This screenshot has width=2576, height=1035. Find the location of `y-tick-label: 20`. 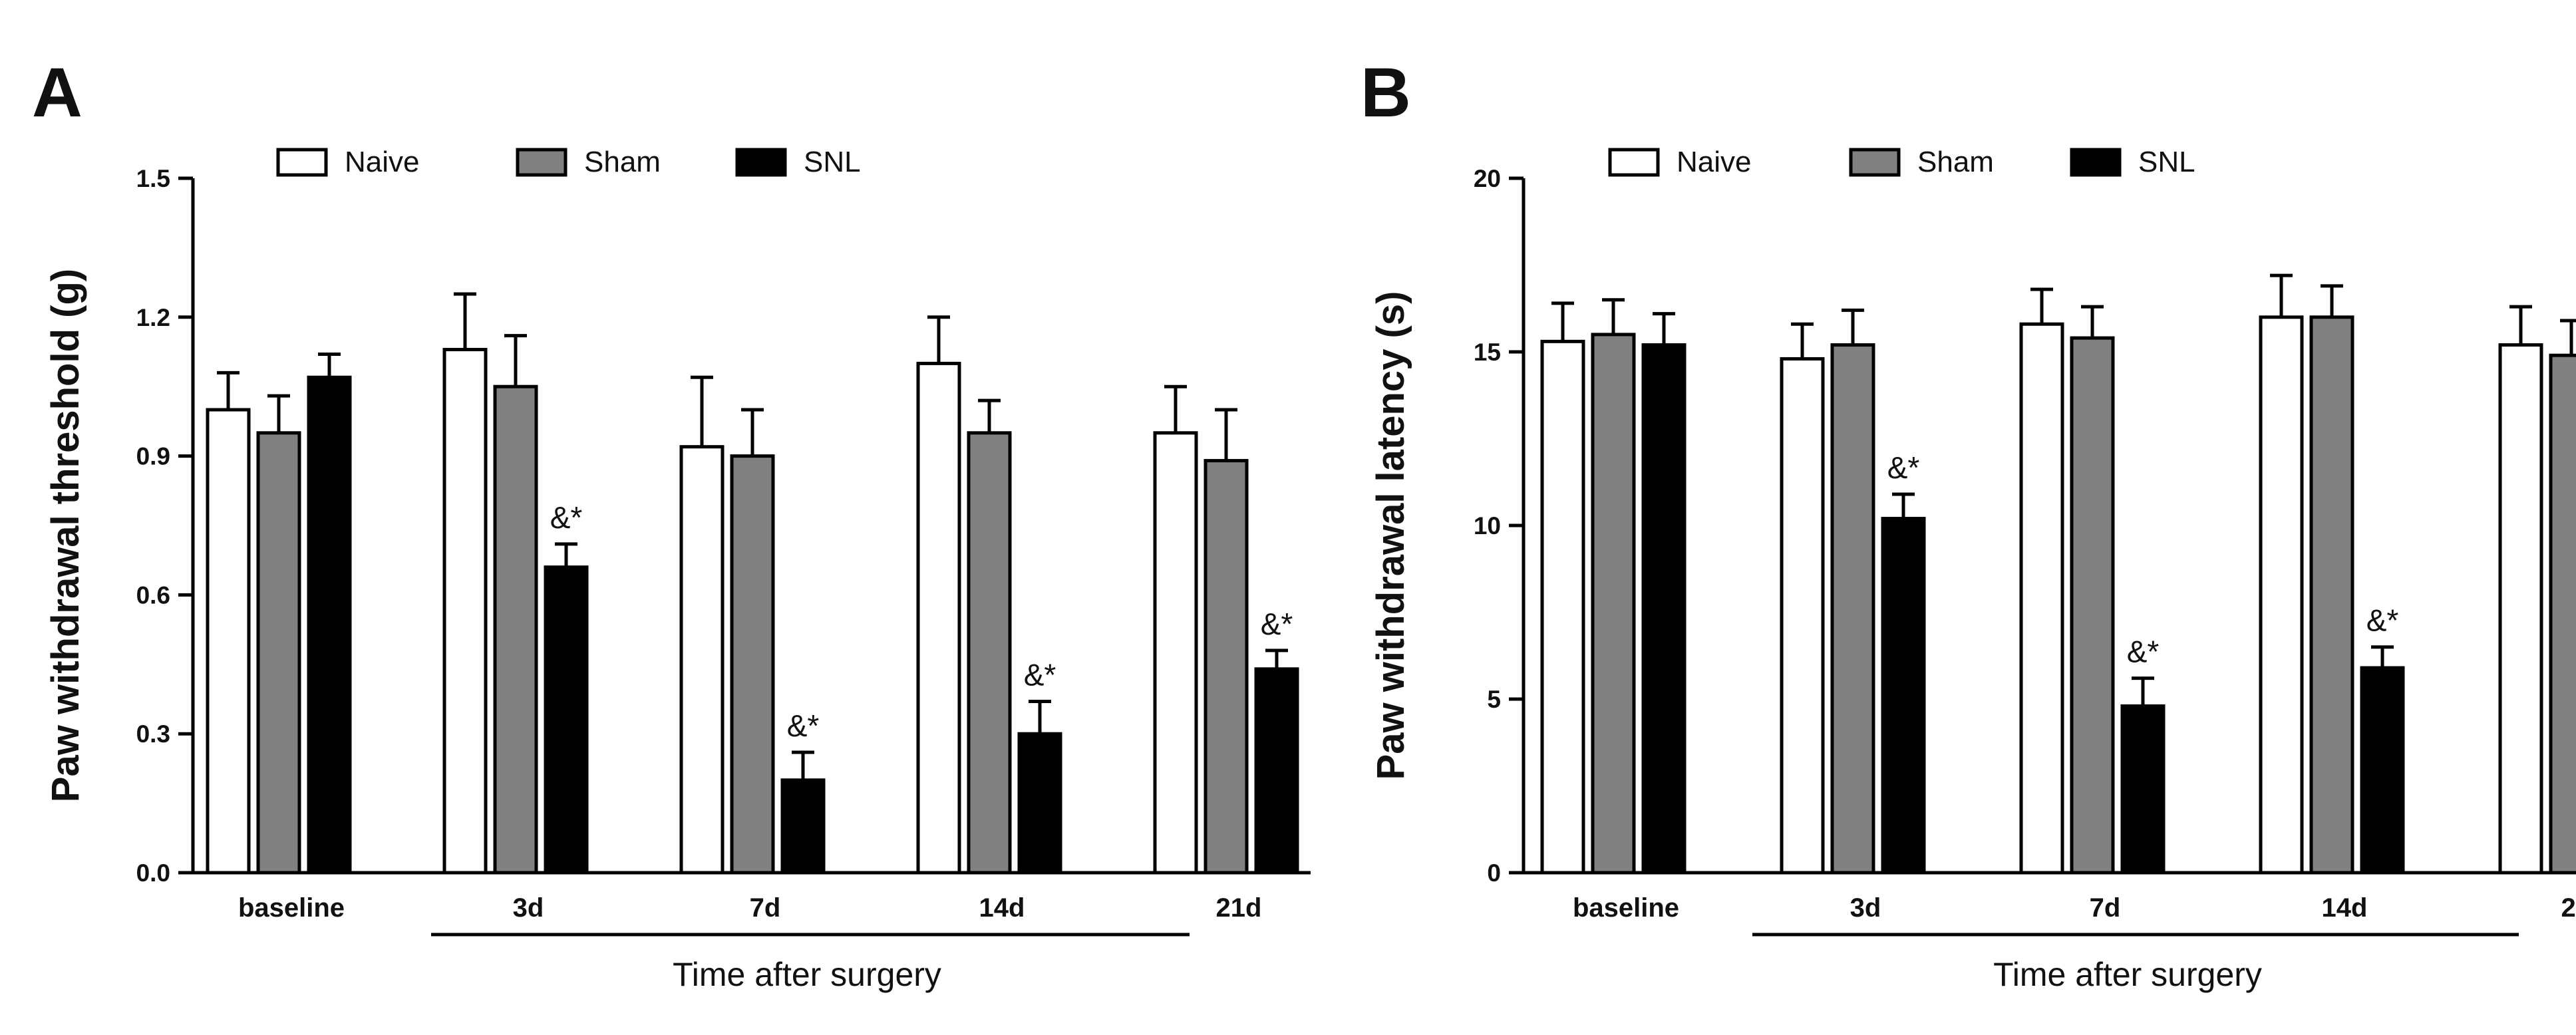

y-tick-label: 20 is located at coordinates (1487, 179).